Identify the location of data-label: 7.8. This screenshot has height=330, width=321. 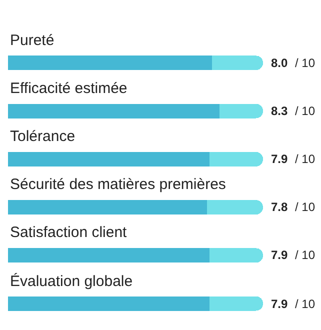
(279, 207).